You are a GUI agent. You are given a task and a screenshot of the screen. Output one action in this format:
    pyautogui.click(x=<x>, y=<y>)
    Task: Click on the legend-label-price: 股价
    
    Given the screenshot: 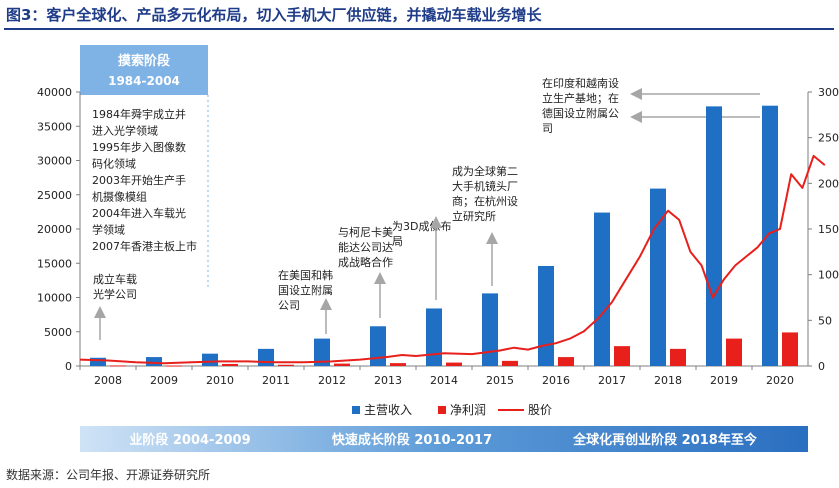 What is the action you would take?
    pyautogui.click(x=540, y=410)
    